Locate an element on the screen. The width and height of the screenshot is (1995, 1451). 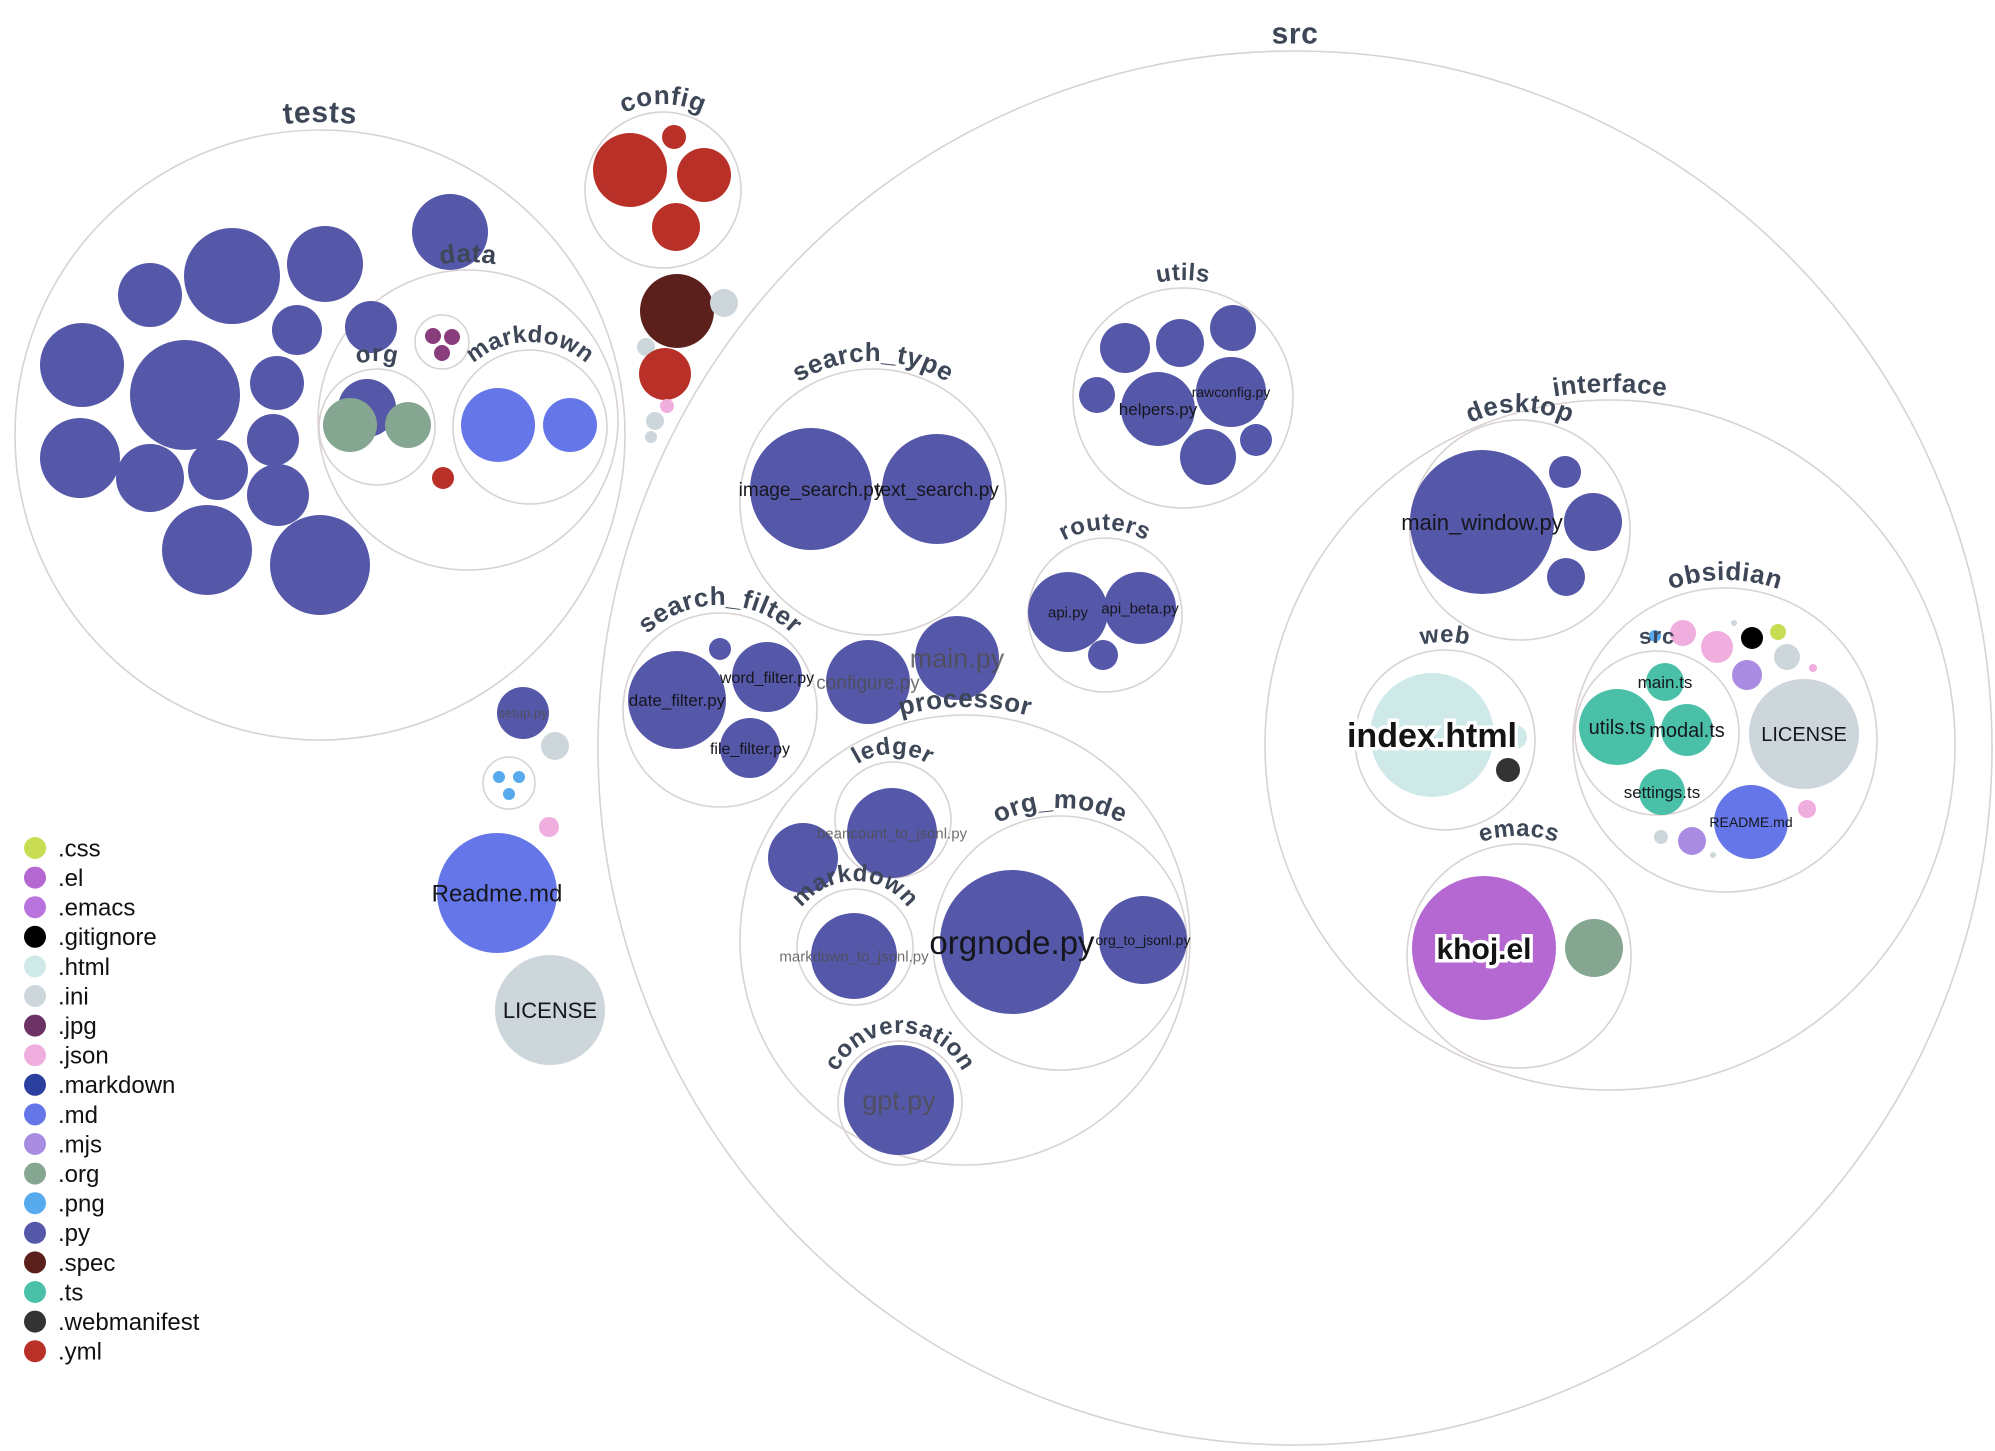
legend-dot-png is located at coordinates (35, 1203).